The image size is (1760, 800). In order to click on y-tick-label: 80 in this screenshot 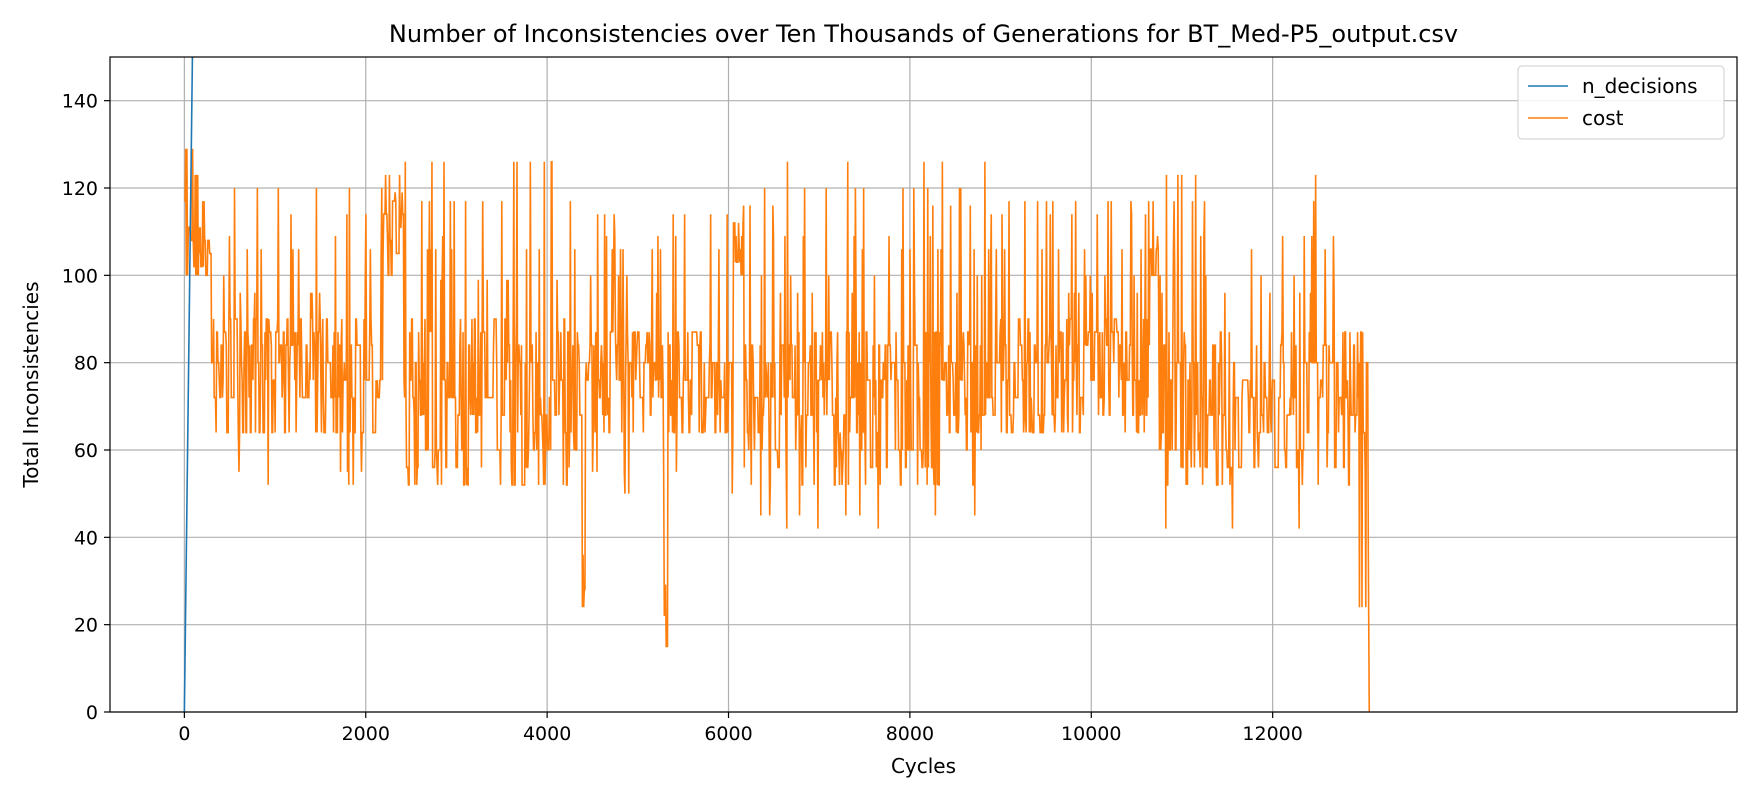, I will do `click(86, 364)`.